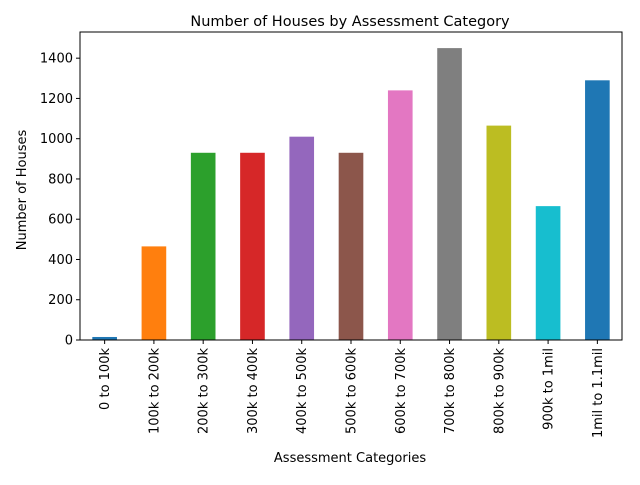 This screenshot has height=485, width=640. Describe the element at coordinates (56, 139) in the screenshot. I see `y-tick-label: 1000` at that location.